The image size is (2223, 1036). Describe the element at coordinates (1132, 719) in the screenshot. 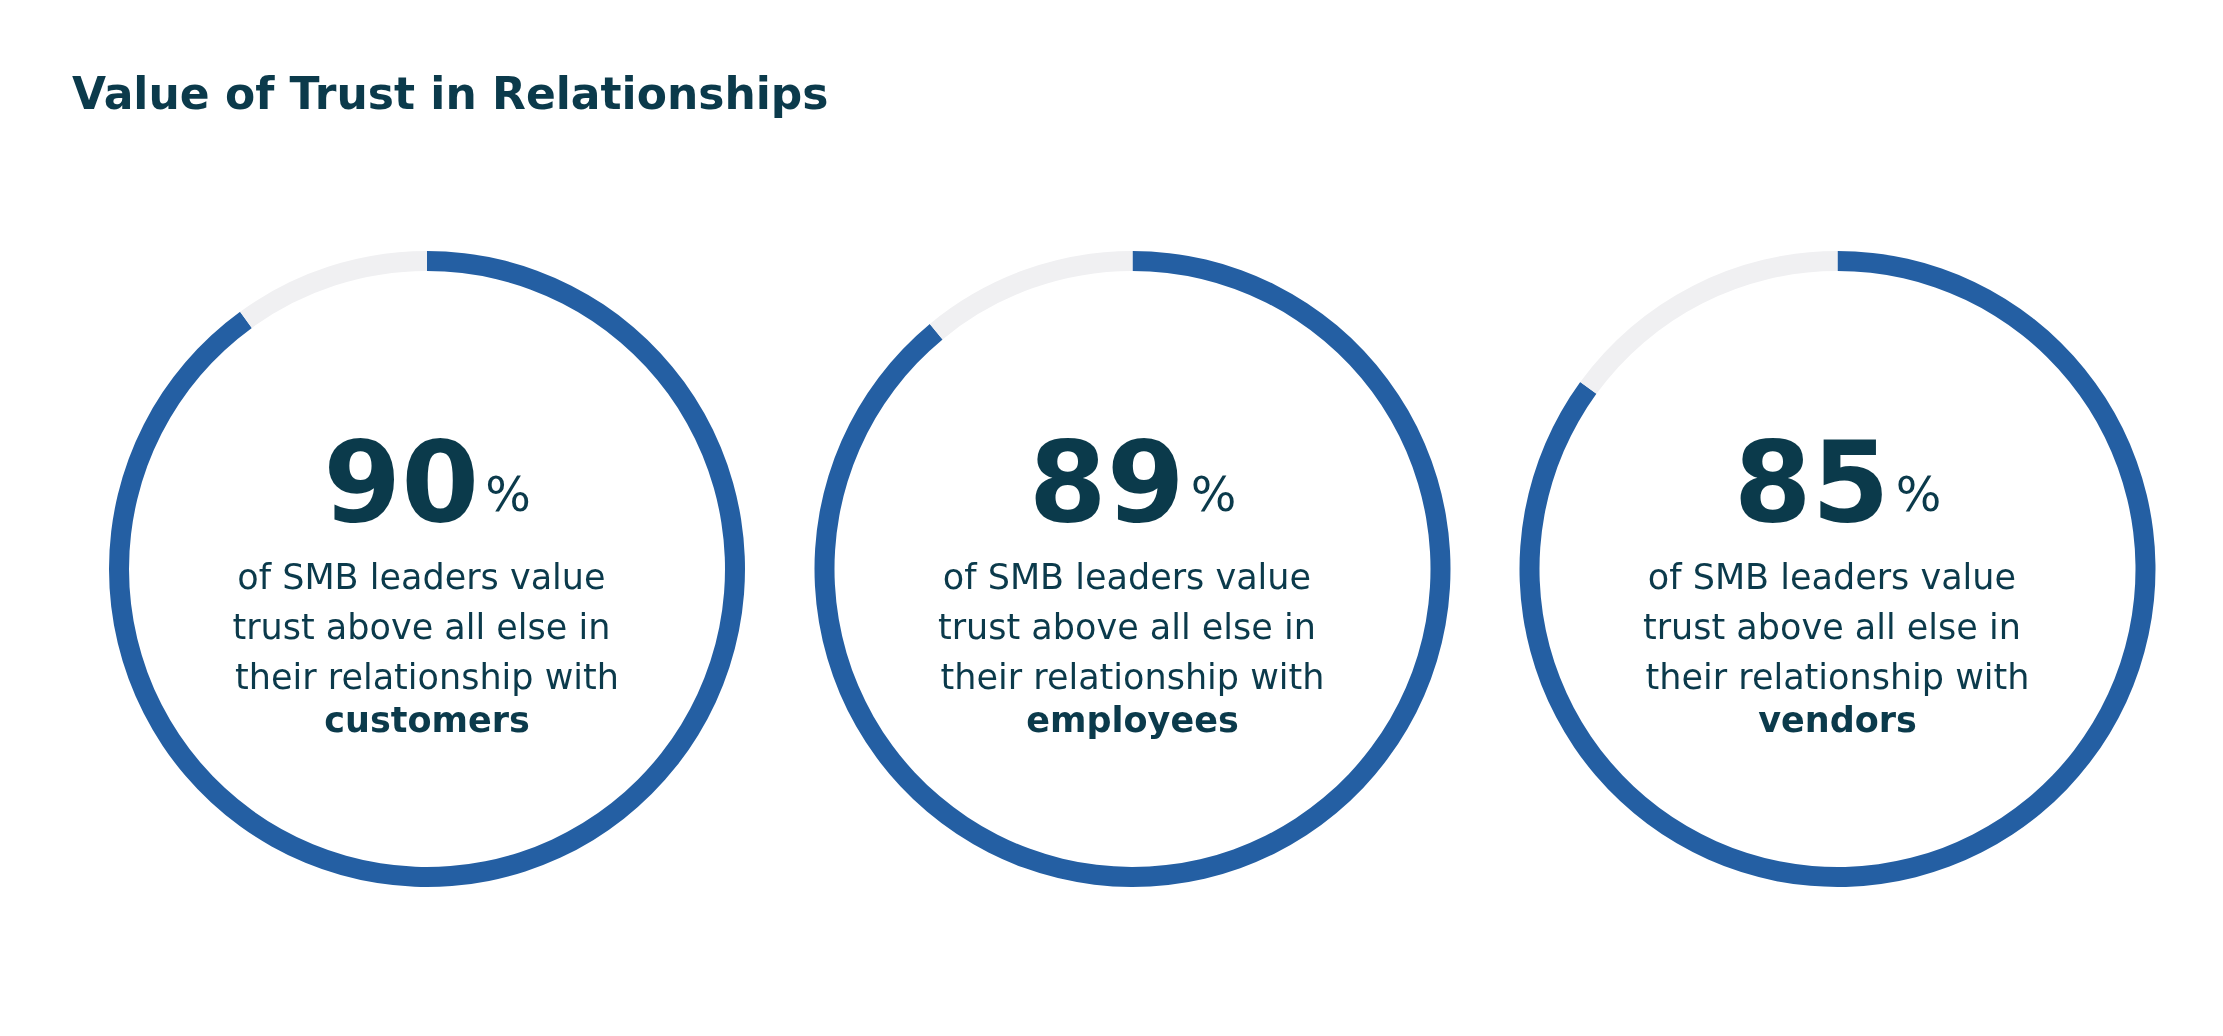

I see `text: employees` at that location.